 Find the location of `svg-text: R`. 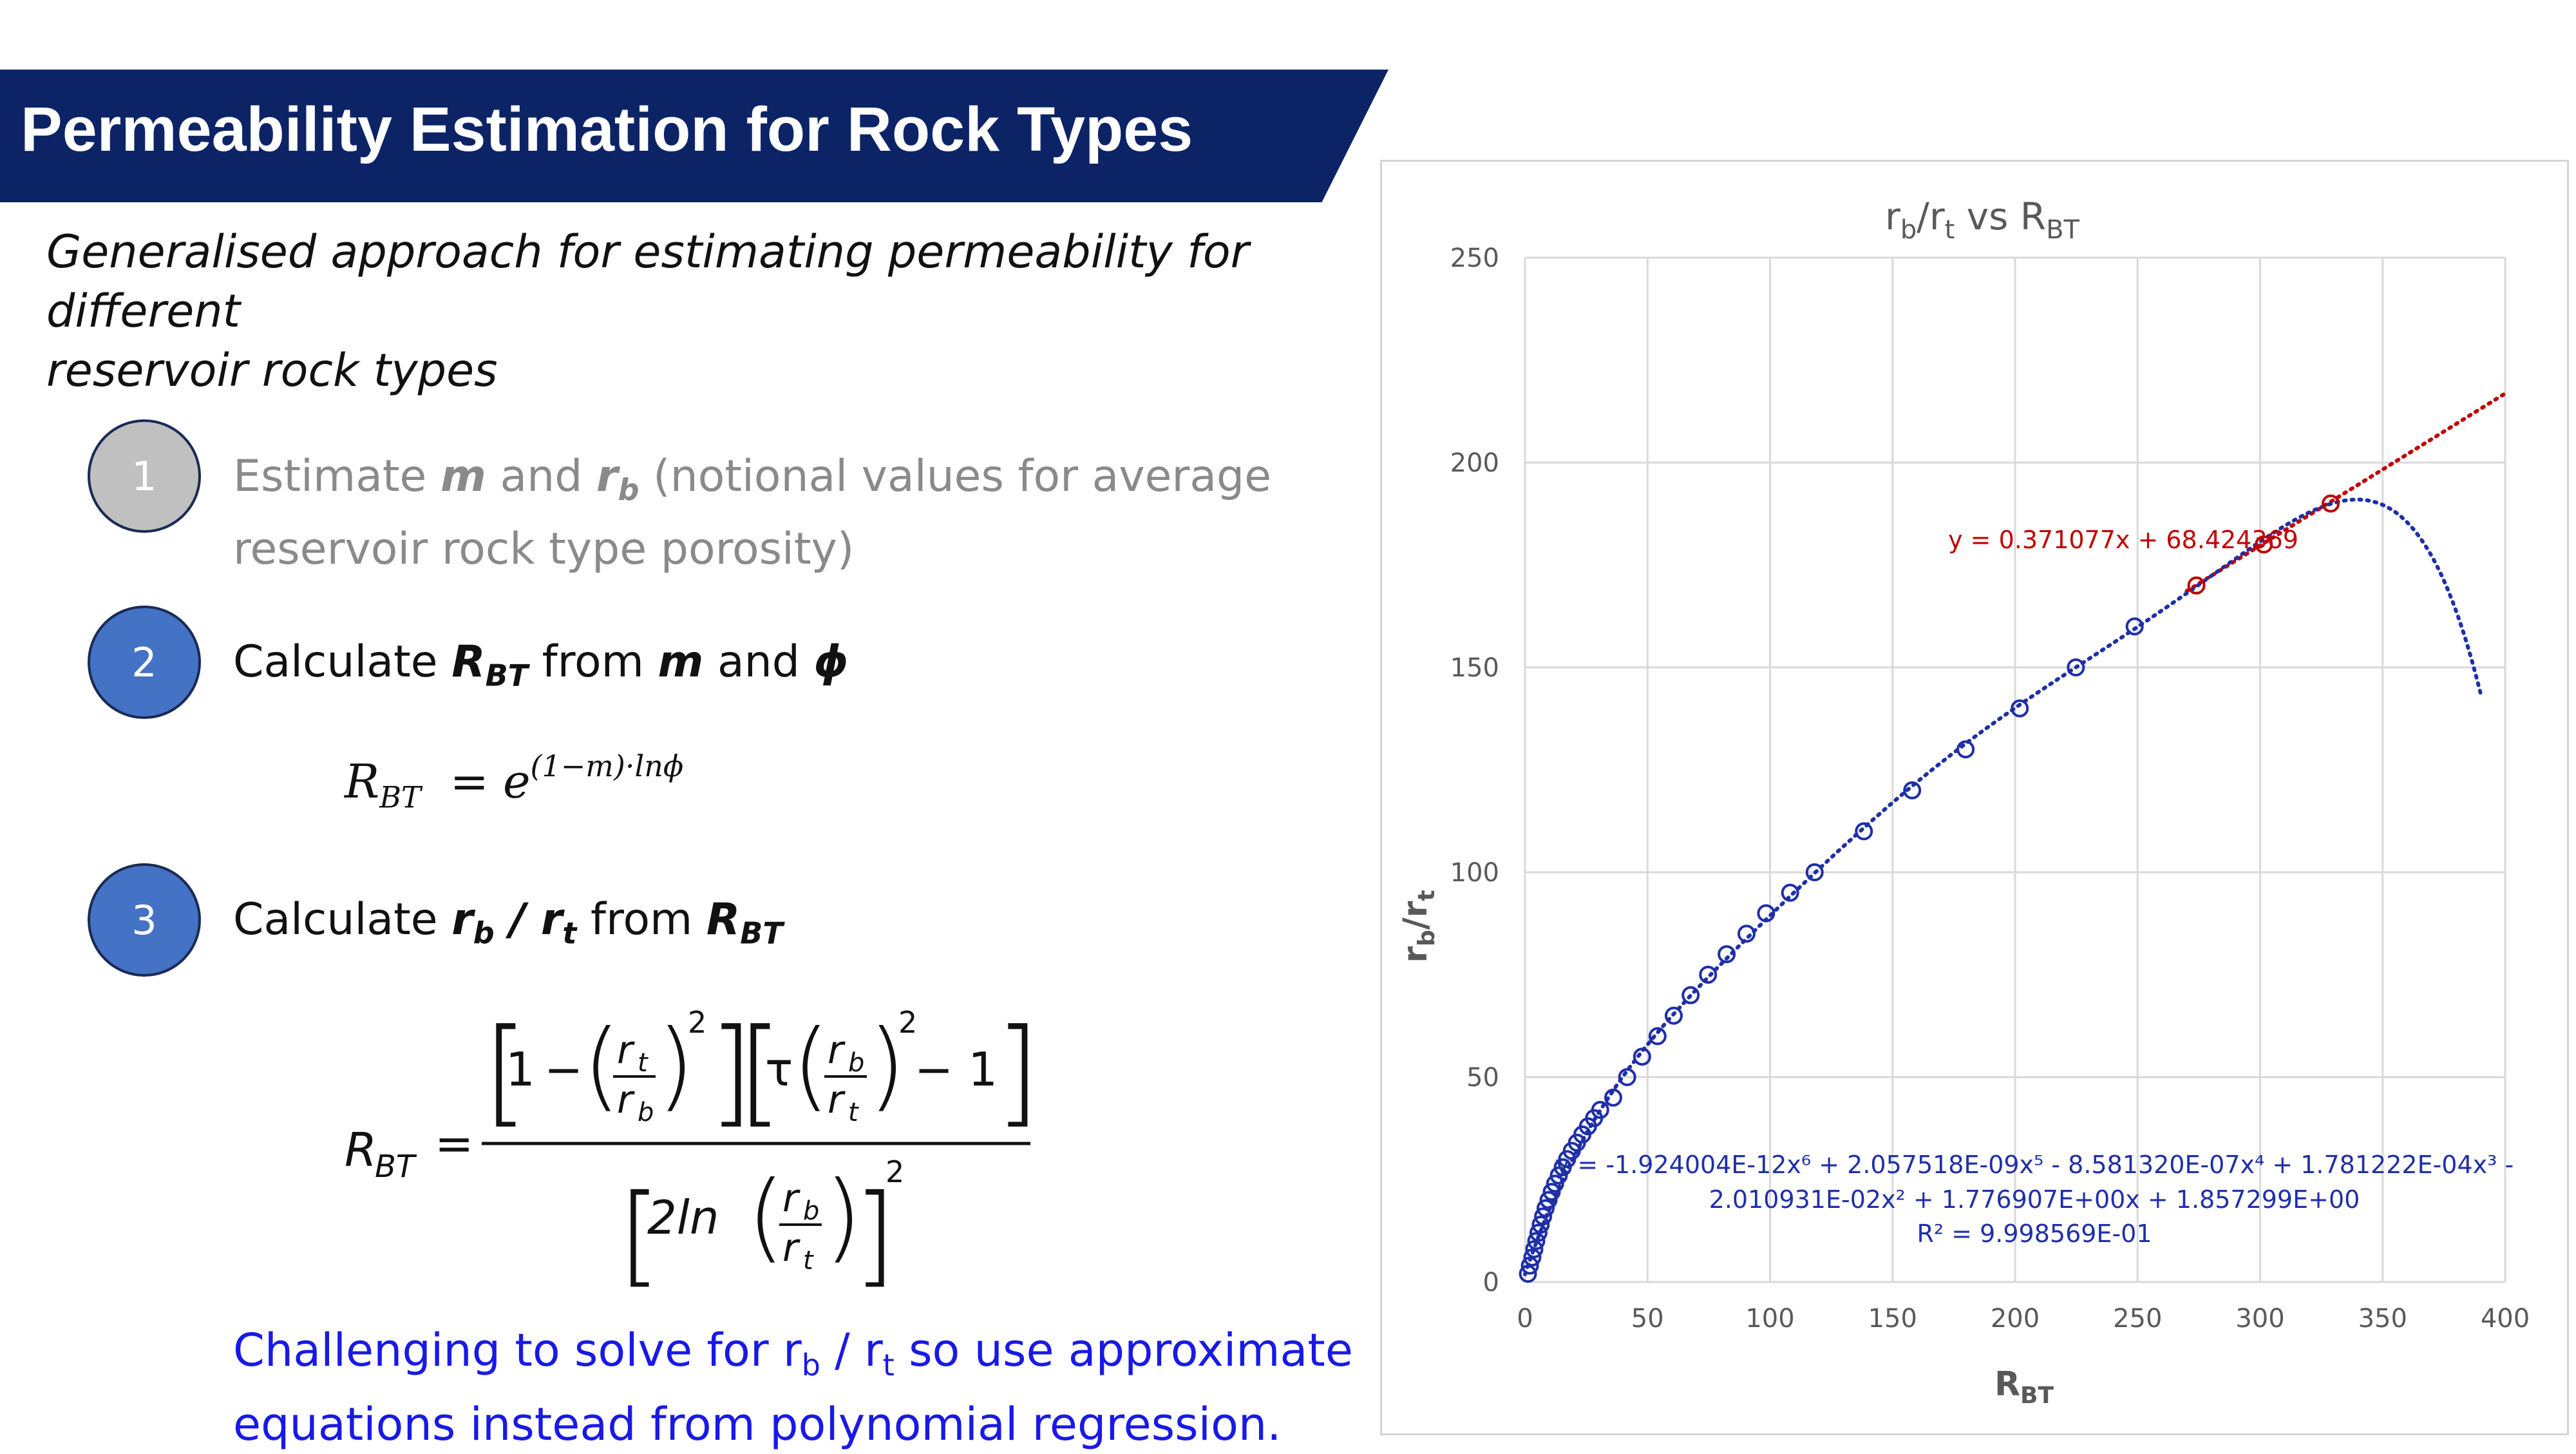

svg-text: R is located at coordinates (361, 1150).